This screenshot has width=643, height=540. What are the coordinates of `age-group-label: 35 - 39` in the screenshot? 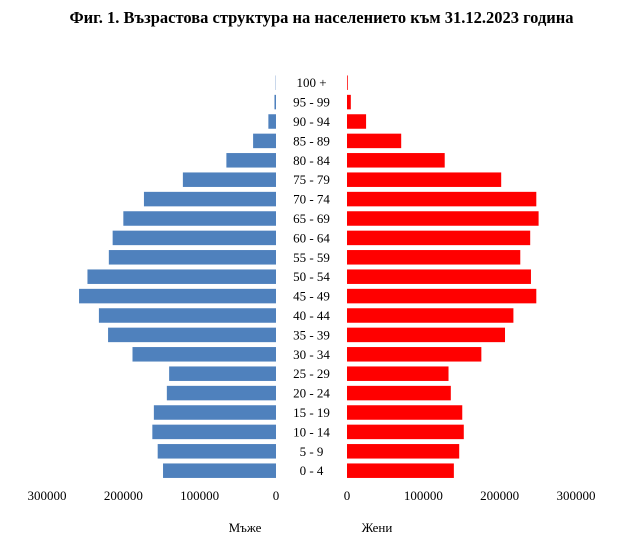 It's located at (311, 334).